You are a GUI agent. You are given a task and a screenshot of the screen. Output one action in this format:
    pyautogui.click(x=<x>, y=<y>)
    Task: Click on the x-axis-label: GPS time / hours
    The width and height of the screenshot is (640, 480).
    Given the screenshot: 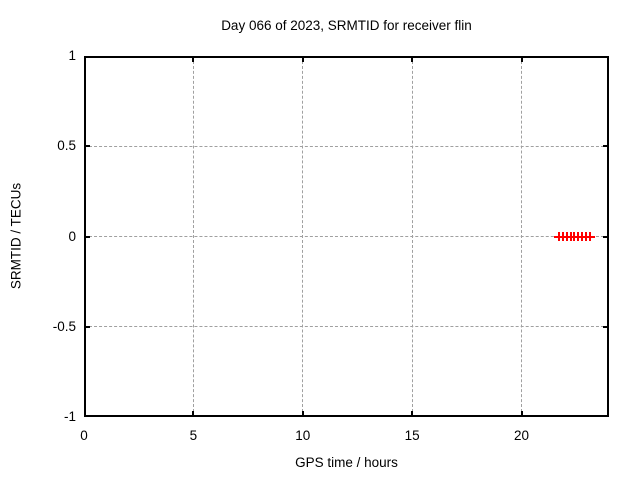 What is the action you would take?
    pyautogui.click(x=346, y=462)
    